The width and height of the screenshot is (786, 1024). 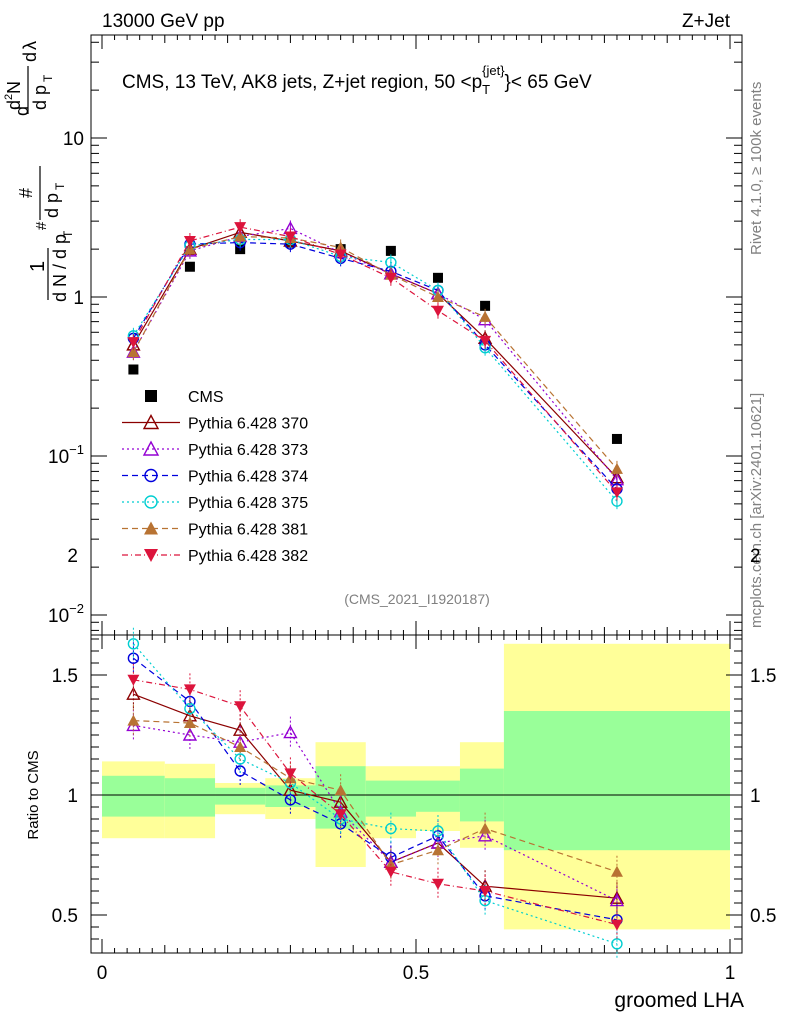 I want to click on header-left: 13000 GeV pp, so click(x=163, y=21).